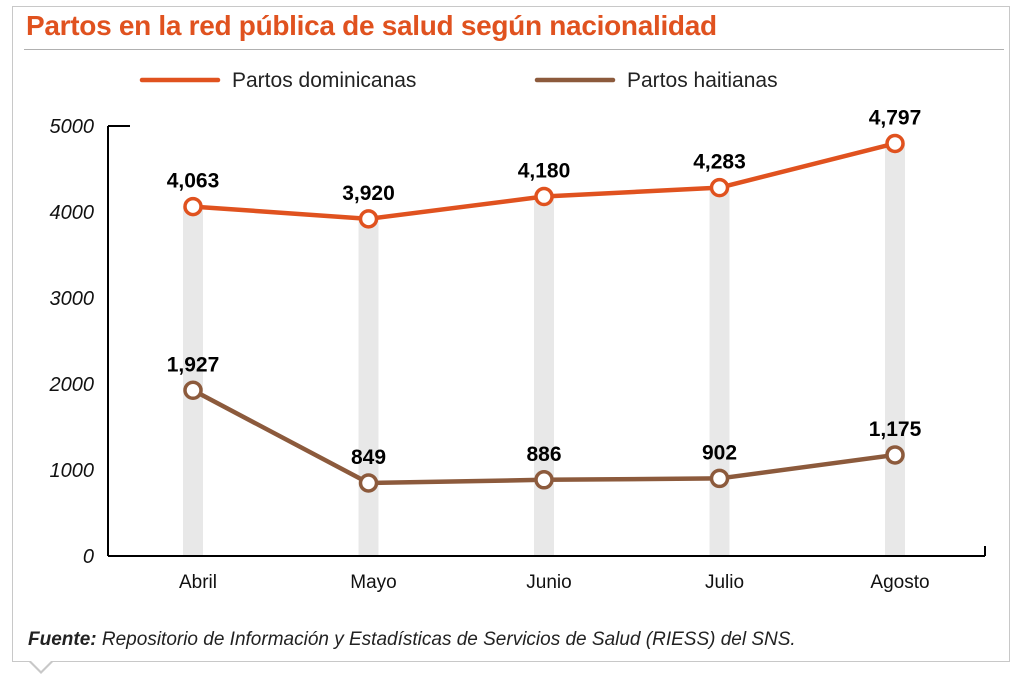 The image size is (1024, 682). I want to click on data-label: 1,175, so click(895, 429).